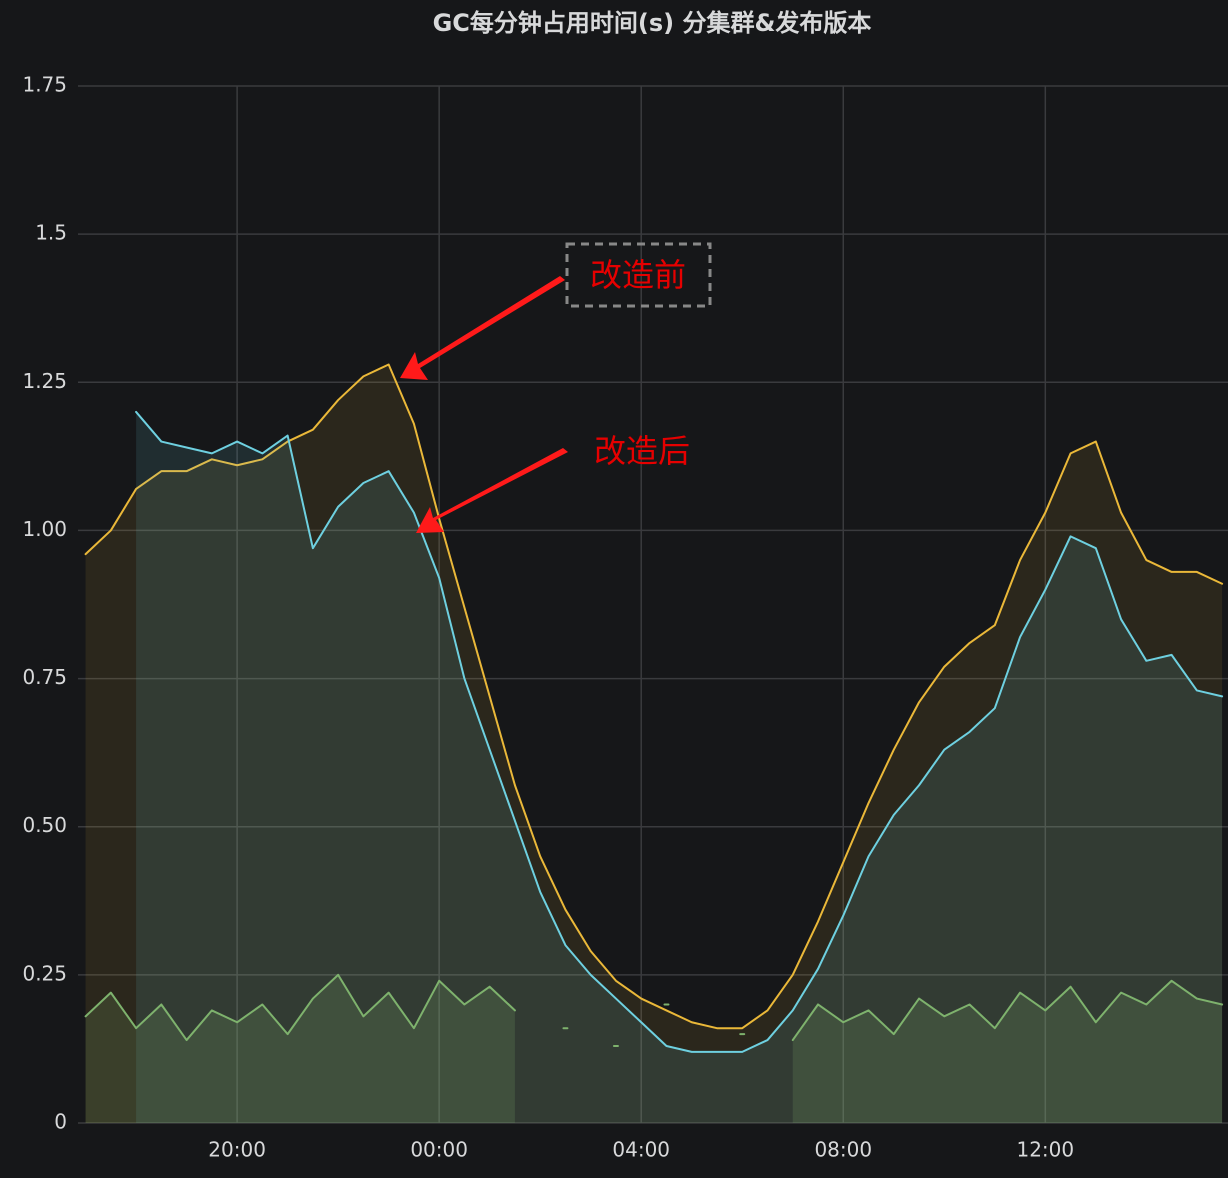 This screenshot has height=1178, width=1228. What do you see at coordinates (654, 1010) in the screenshot?
I see `series-line` at bounding box center [654, 1010].